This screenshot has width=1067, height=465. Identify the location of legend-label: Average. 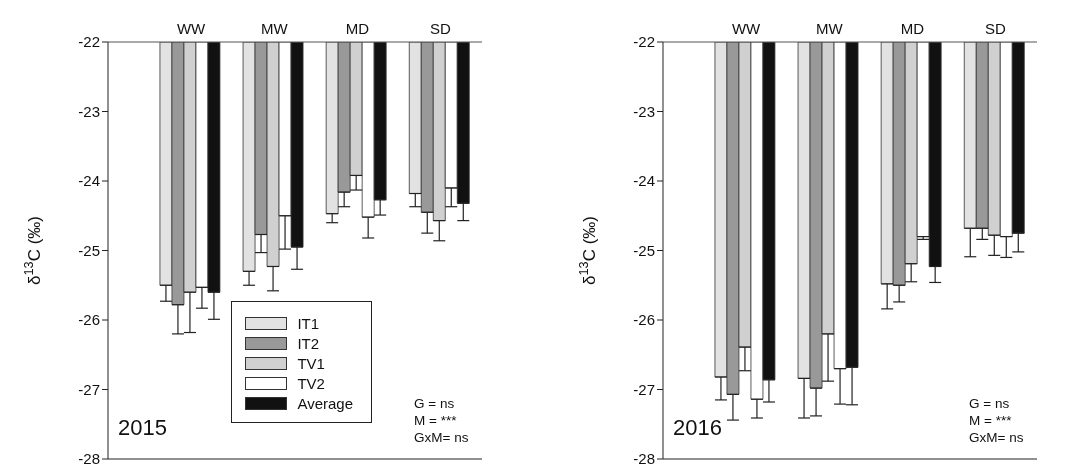
(325, 404).